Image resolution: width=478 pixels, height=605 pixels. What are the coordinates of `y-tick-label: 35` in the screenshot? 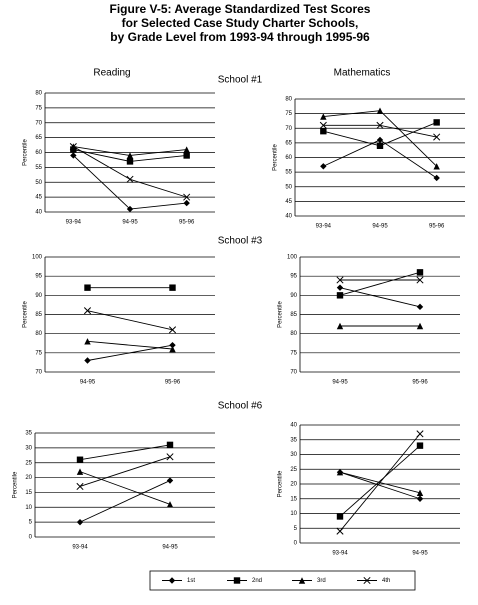 It's located at (28, 434).